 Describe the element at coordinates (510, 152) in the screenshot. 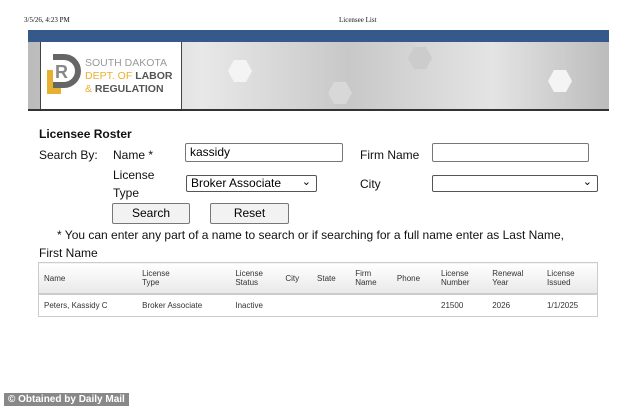

I see `firm-name-input` at that location.